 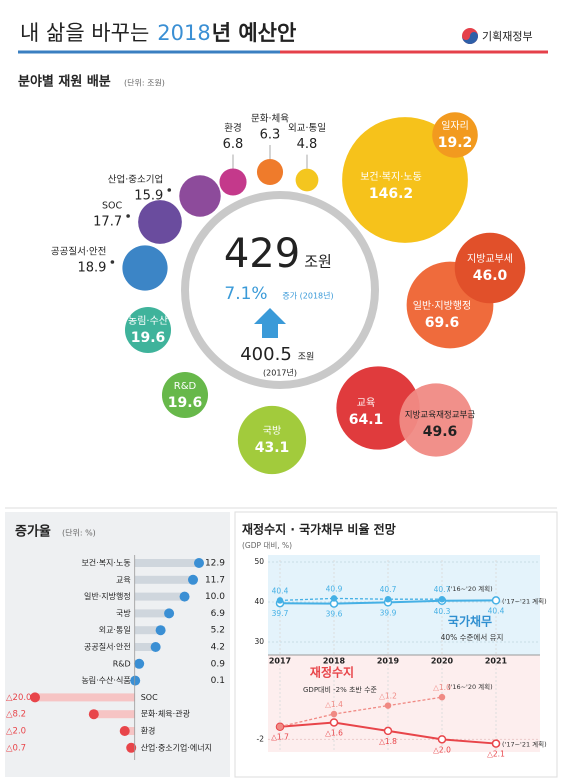 What do you see at coordinates (218, 664) in the screenshot?
I see `value-label: 0.9` at bounding box center [218, 664].